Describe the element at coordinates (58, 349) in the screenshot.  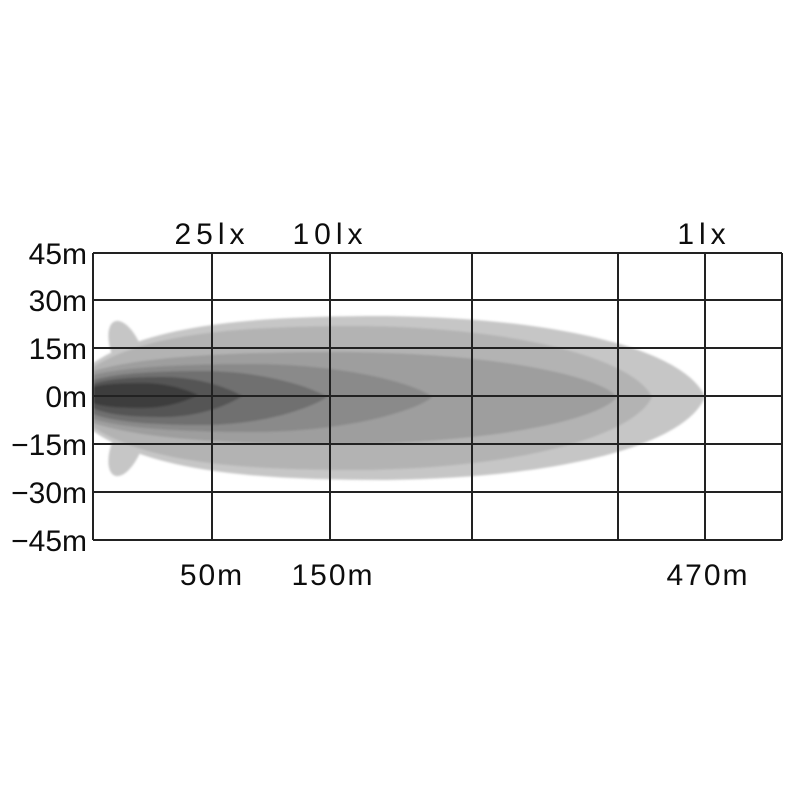
I see `left-axis-label: 15m` at that location.